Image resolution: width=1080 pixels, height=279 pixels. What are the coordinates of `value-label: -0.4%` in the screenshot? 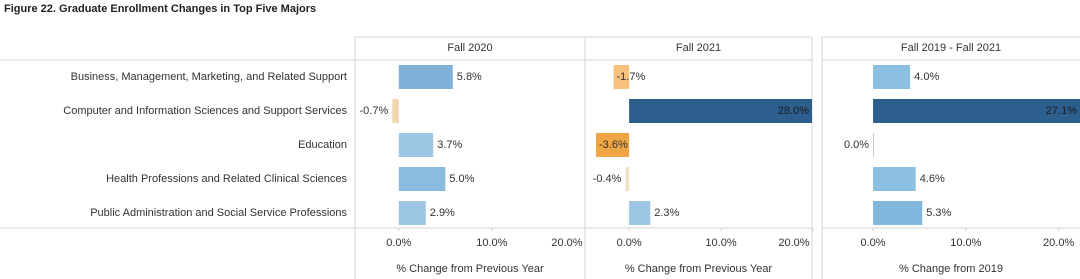 It's located at (607, 179).